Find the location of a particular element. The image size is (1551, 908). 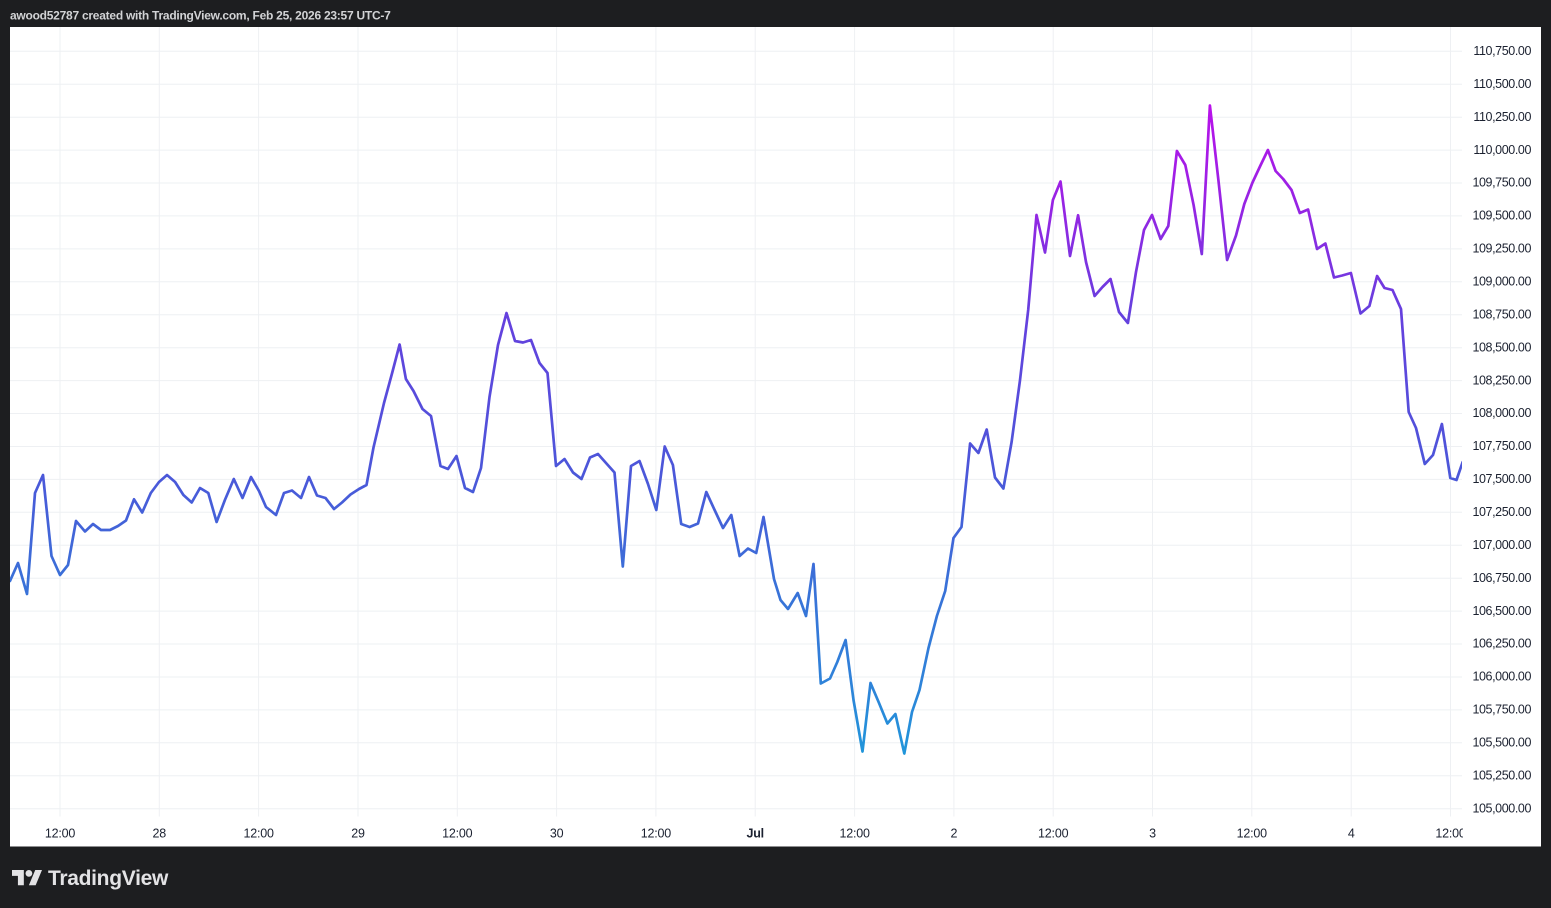

svg-text: 107,250.00 is located at coordinates (1501, 512).